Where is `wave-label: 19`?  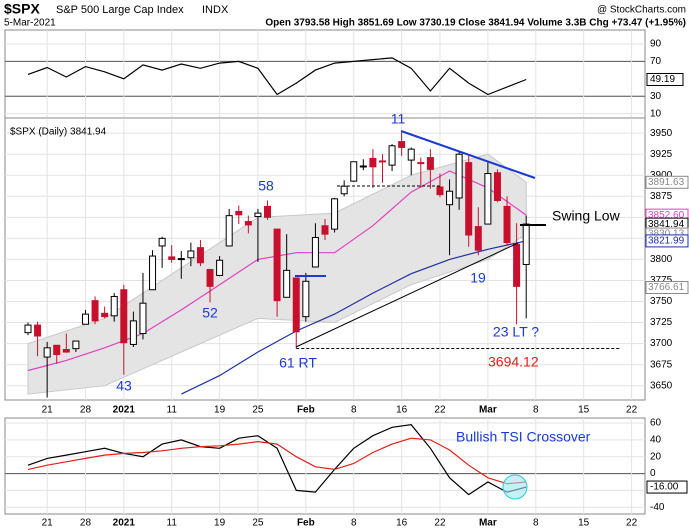 wave-label: 19 is located at coordinates (478, 278).